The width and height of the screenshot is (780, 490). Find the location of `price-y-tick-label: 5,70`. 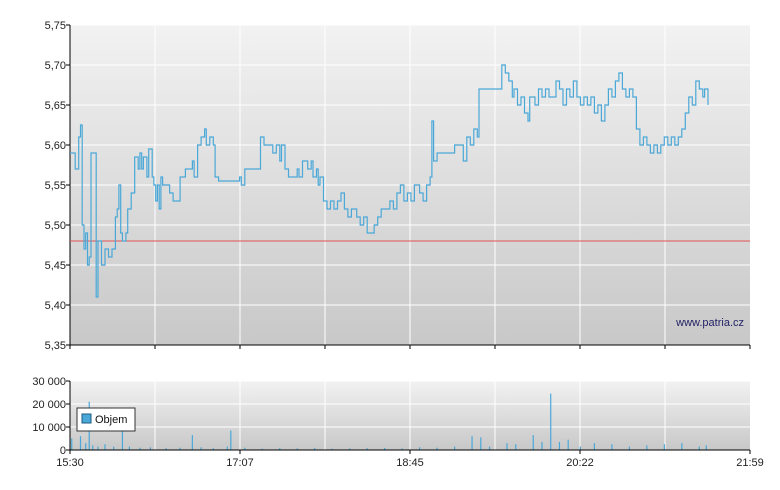

price-y-tick-label: 5,70 is located at coordinates (55, 66).